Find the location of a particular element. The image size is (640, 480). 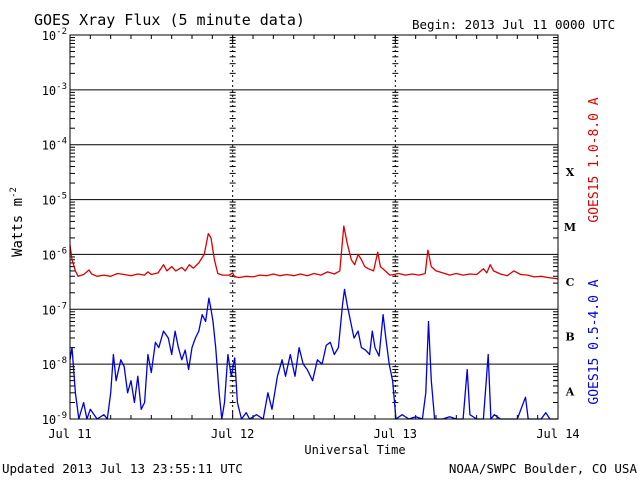

x-tick-label: Jul 12 is located at coordinates (232, 434).